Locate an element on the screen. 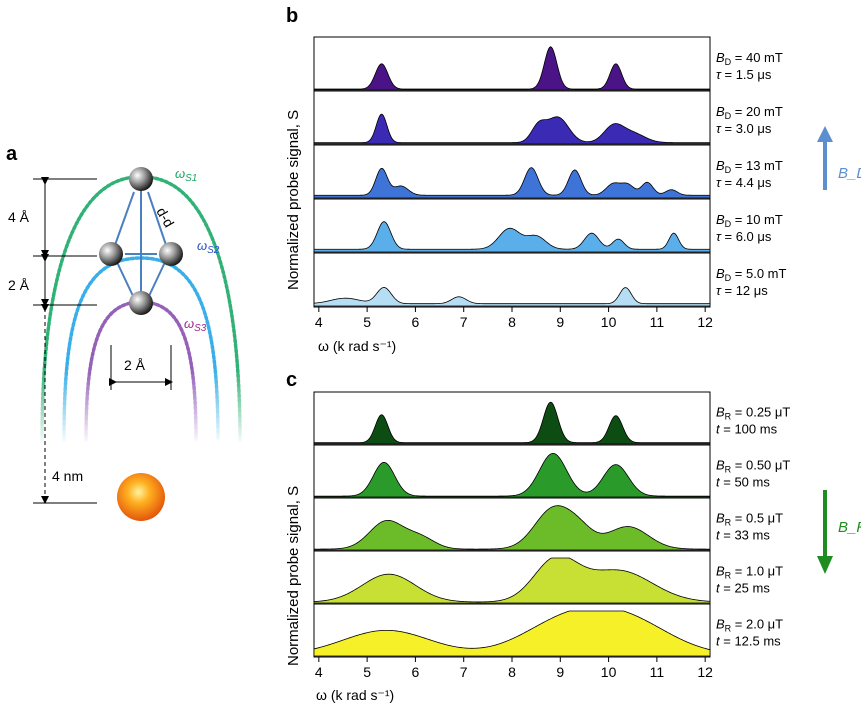 The width and height of the screenshot is (861, 705). row-time-label: t = 25 ms is located at coordinates (743, 588).